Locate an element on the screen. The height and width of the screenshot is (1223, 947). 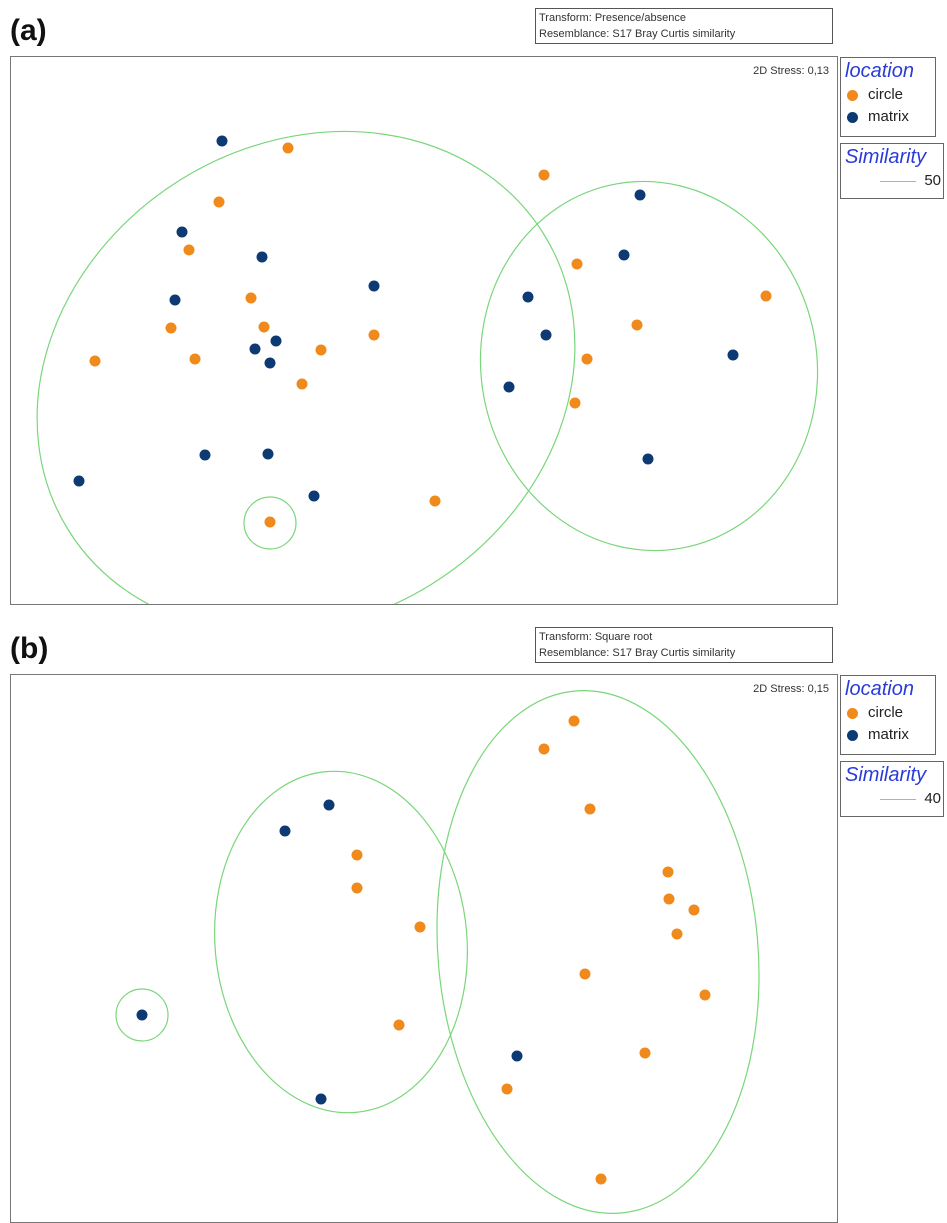
resemblance-text-a: Resemblance: S17 Bray Curtis similarity is located at coordinates (637, 34).